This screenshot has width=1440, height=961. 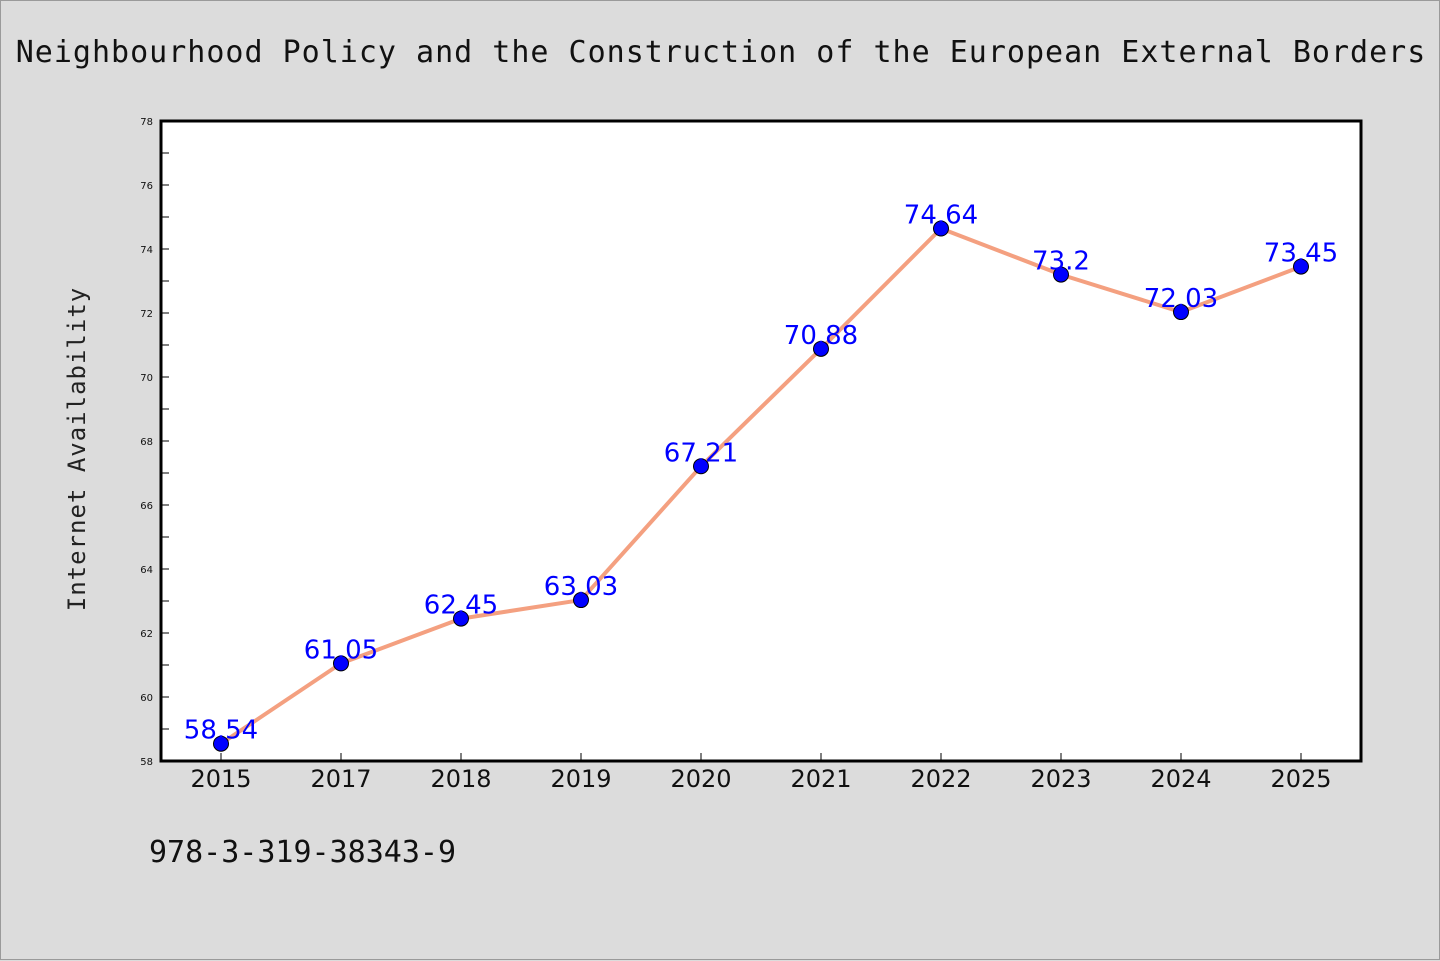 I want to click on y-tick-label: 76, so click(x=146, y=186).